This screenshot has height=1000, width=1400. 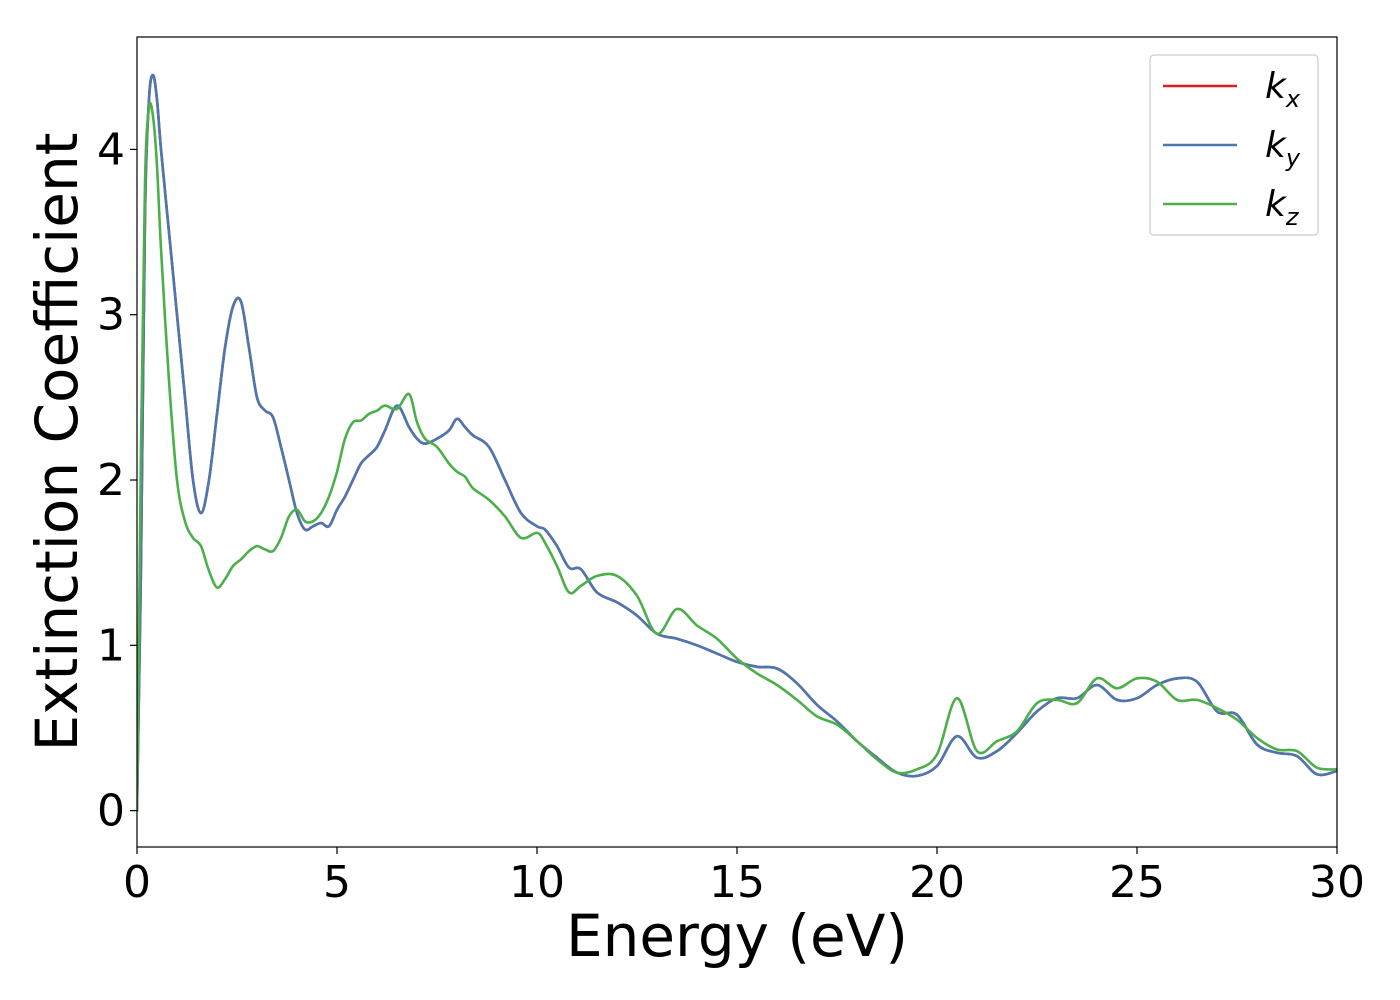 What do you see at coordinates (337, 882) in the screenshot?
I see `x-tick-label: 5` at bounding box center [337, 882].